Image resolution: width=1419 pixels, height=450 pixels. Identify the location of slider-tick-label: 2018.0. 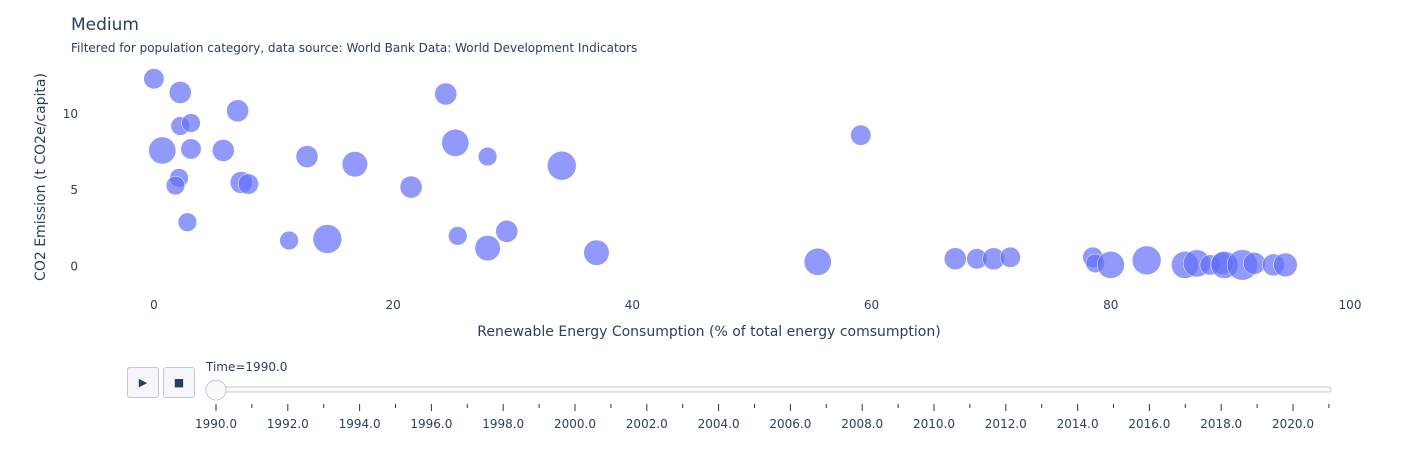
(1221, 424).